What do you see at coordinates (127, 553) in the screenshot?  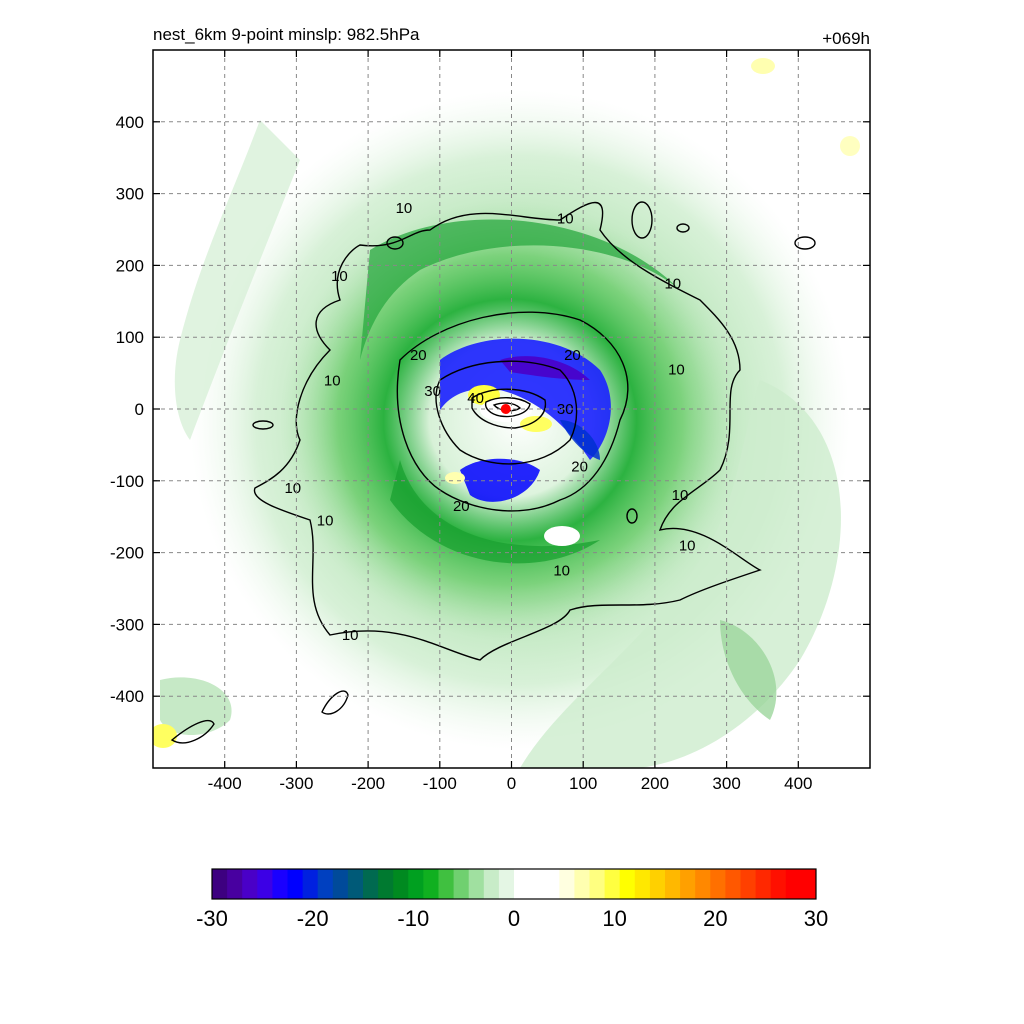 I see `y-tick-label: -200` at bounding box center [127, 553].